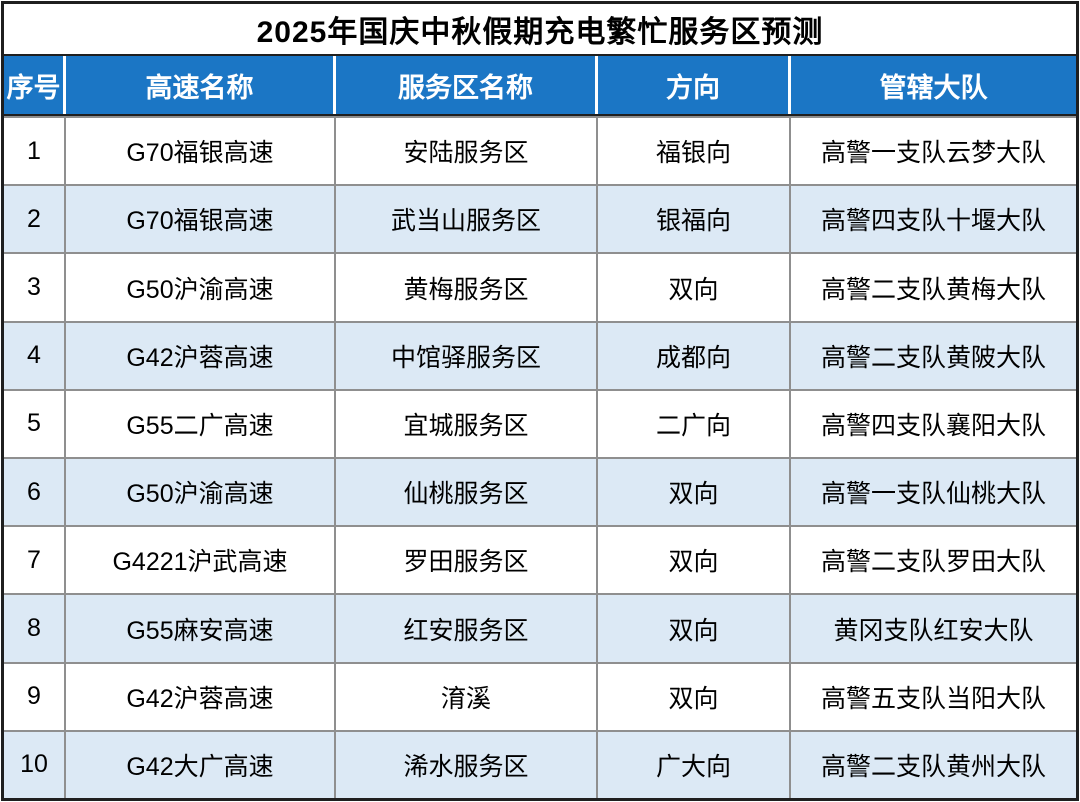  What do you see at coordinates (467, 151) in the screenshot?
I see `cell-service-area: 安陆服务区` at bounding box center [467, 151].